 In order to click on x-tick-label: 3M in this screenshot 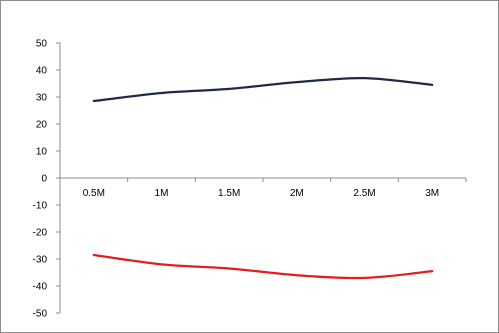, I will do `click(432, 193)`.